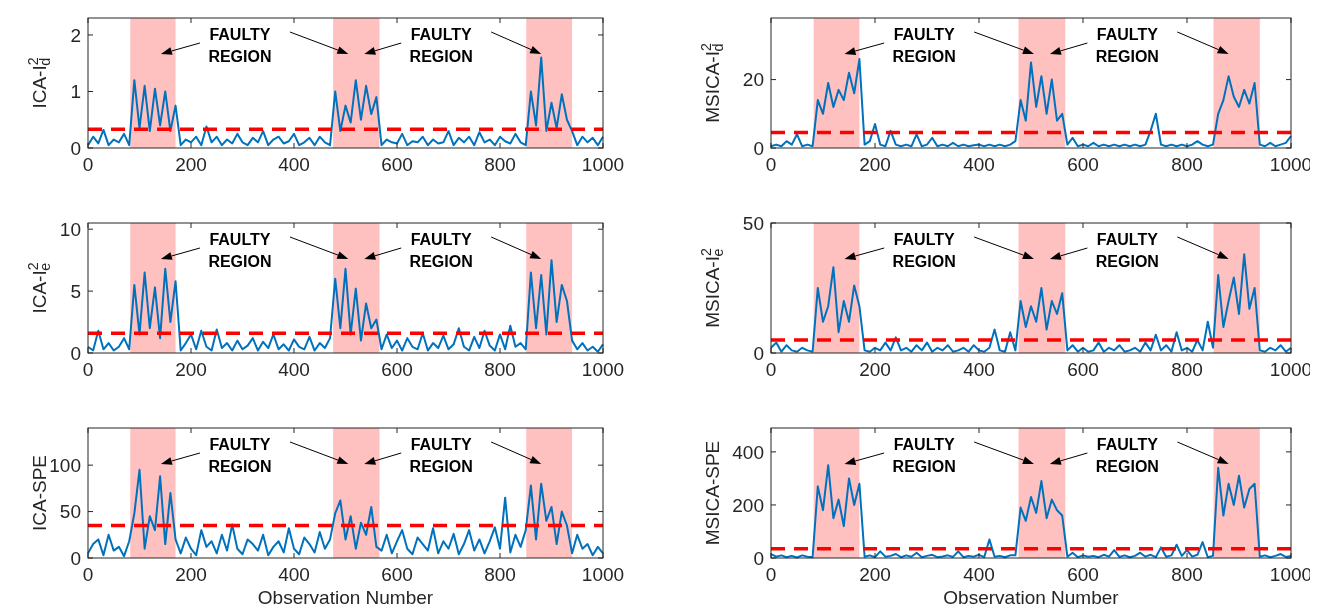 This screenshot has height=611, width=1318. Describe the element at coordinates (748, 505) in the screenshot. I see `y-tick-label: 200` at that location.